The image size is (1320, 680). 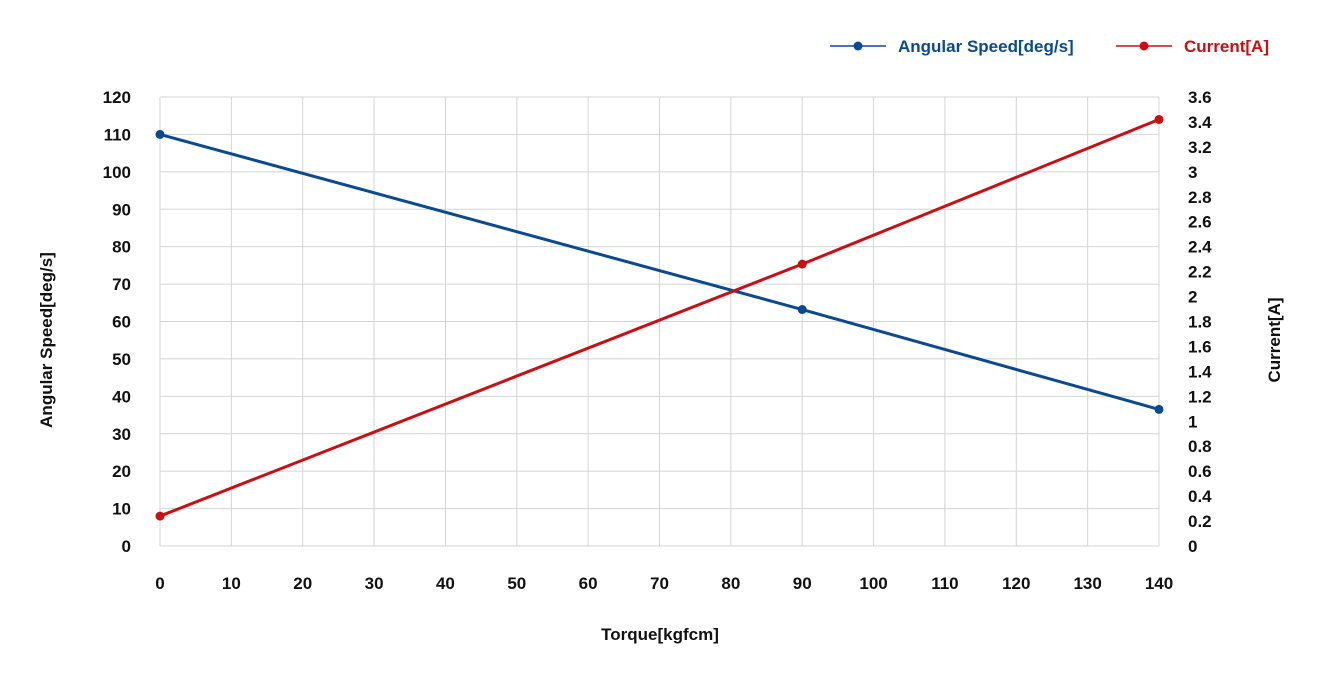 What do you see at coordinates (121, 509) in the screenshot?
I see `left-y-tick-label: 10` at bounding box center [121, 509].